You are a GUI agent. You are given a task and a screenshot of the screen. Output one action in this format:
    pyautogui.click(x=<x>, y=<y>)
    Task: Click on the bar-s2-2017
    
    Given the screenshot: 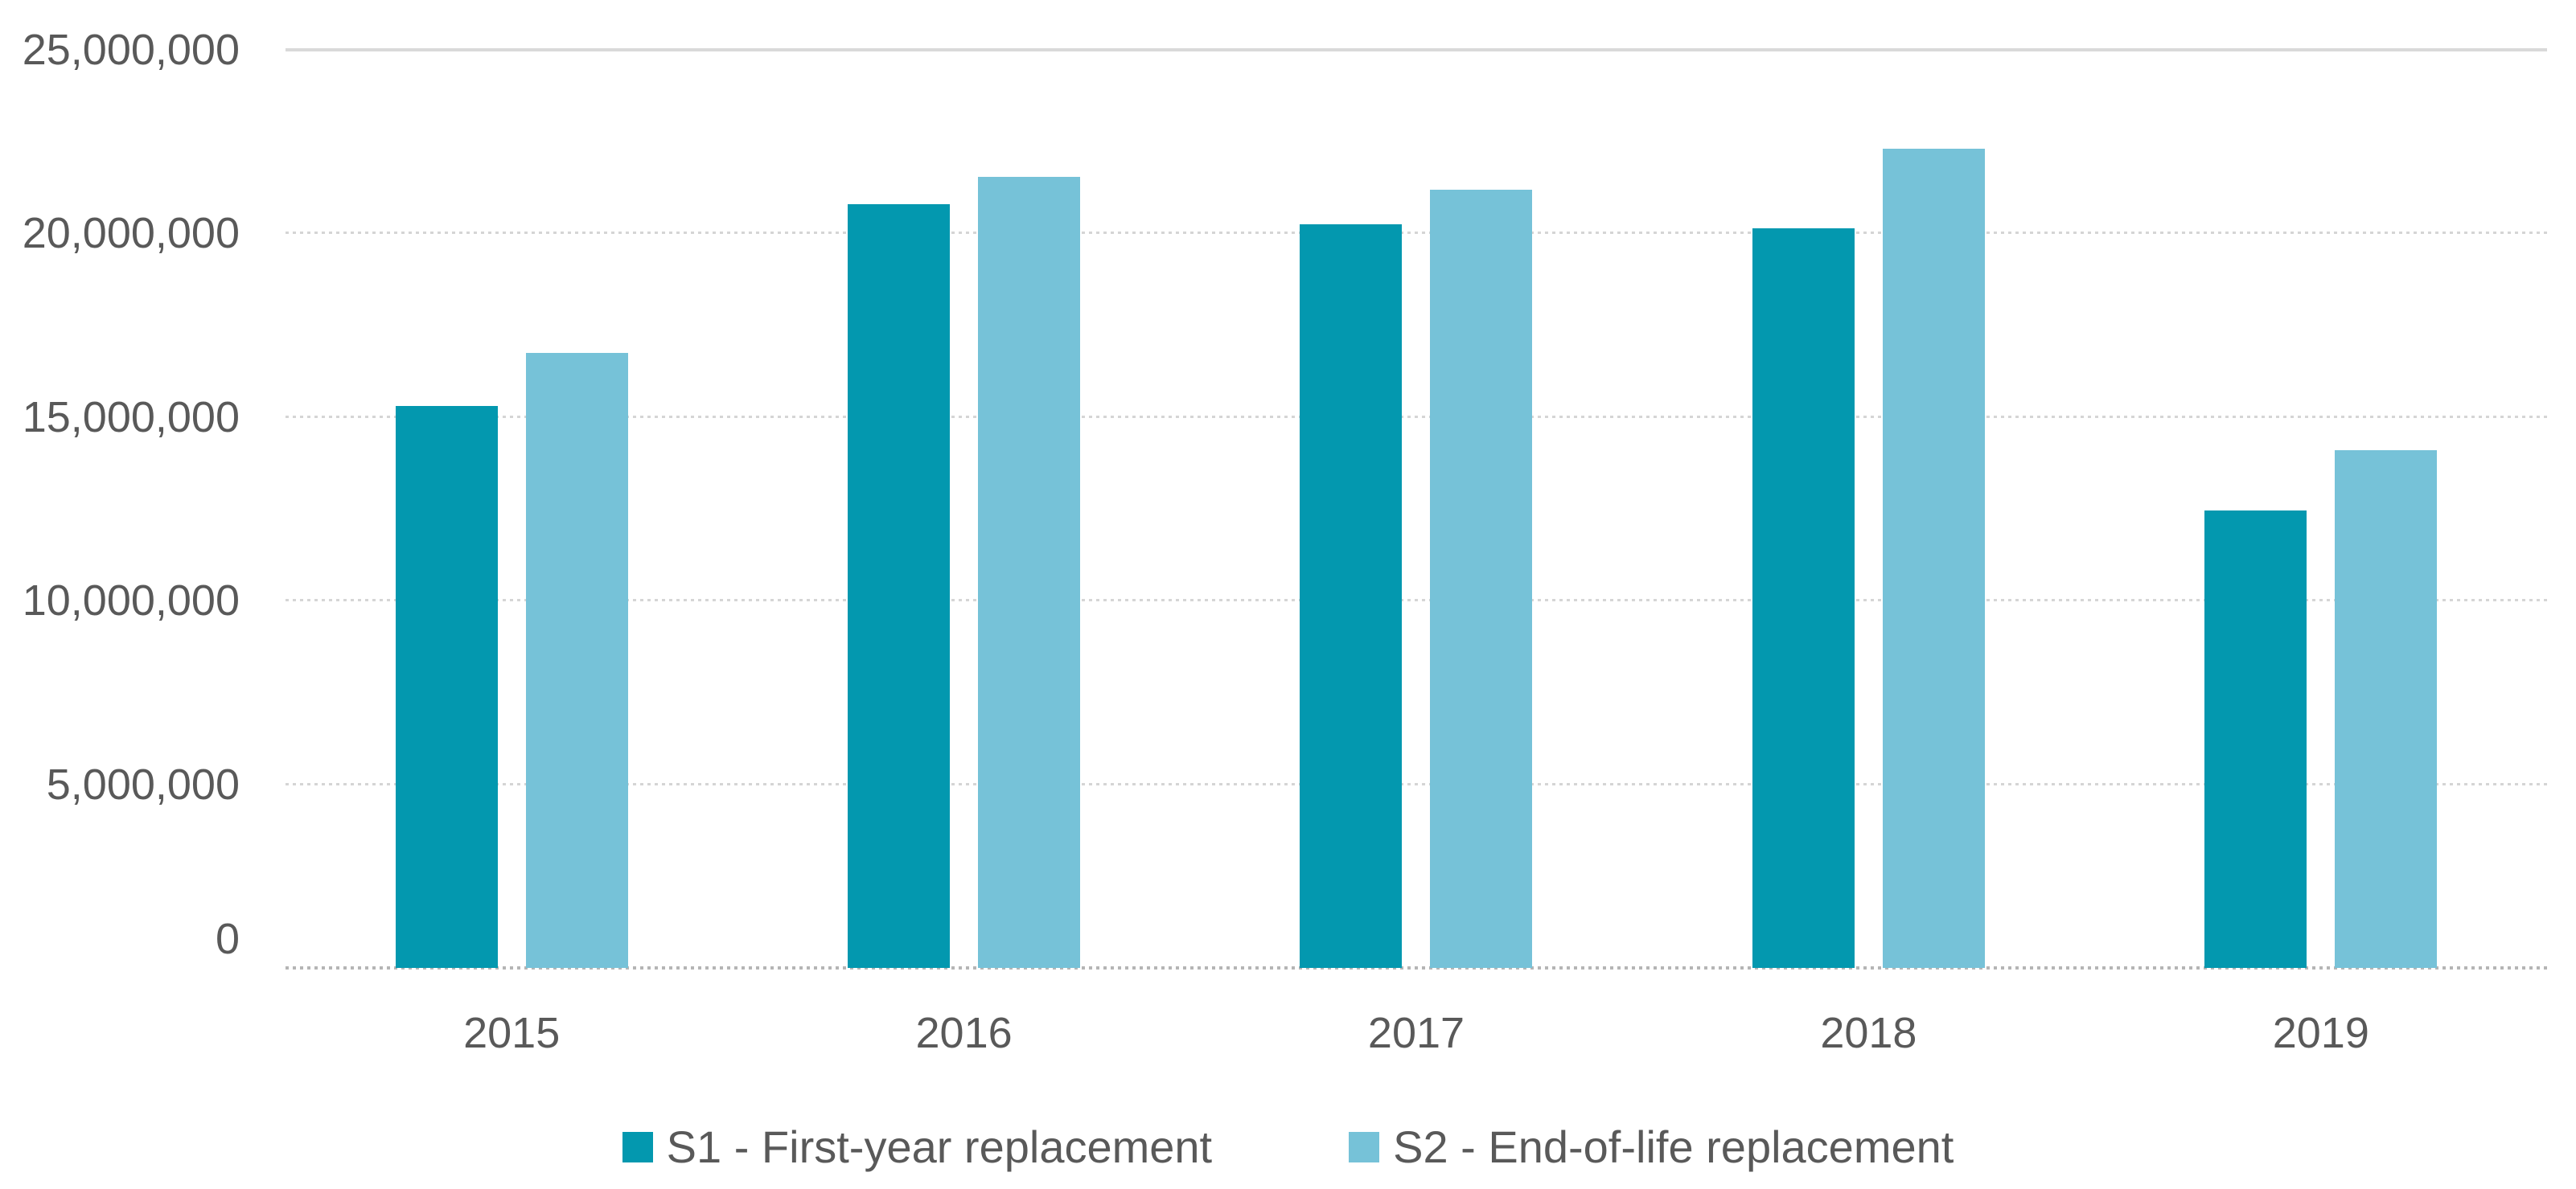 What is the action you would take?
    pyautogui.click(x=1481, y=578)
    